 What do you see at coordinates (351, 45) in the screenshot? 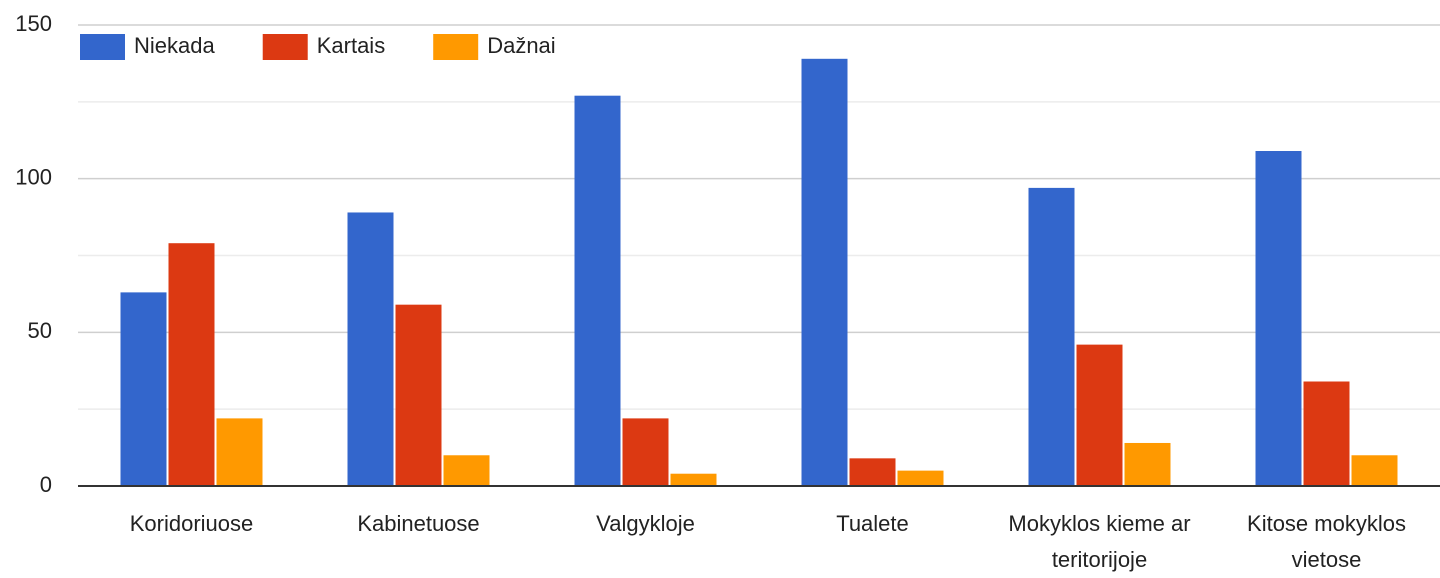
I see `legend-label: Kartais` at bounding box center [351, 45].